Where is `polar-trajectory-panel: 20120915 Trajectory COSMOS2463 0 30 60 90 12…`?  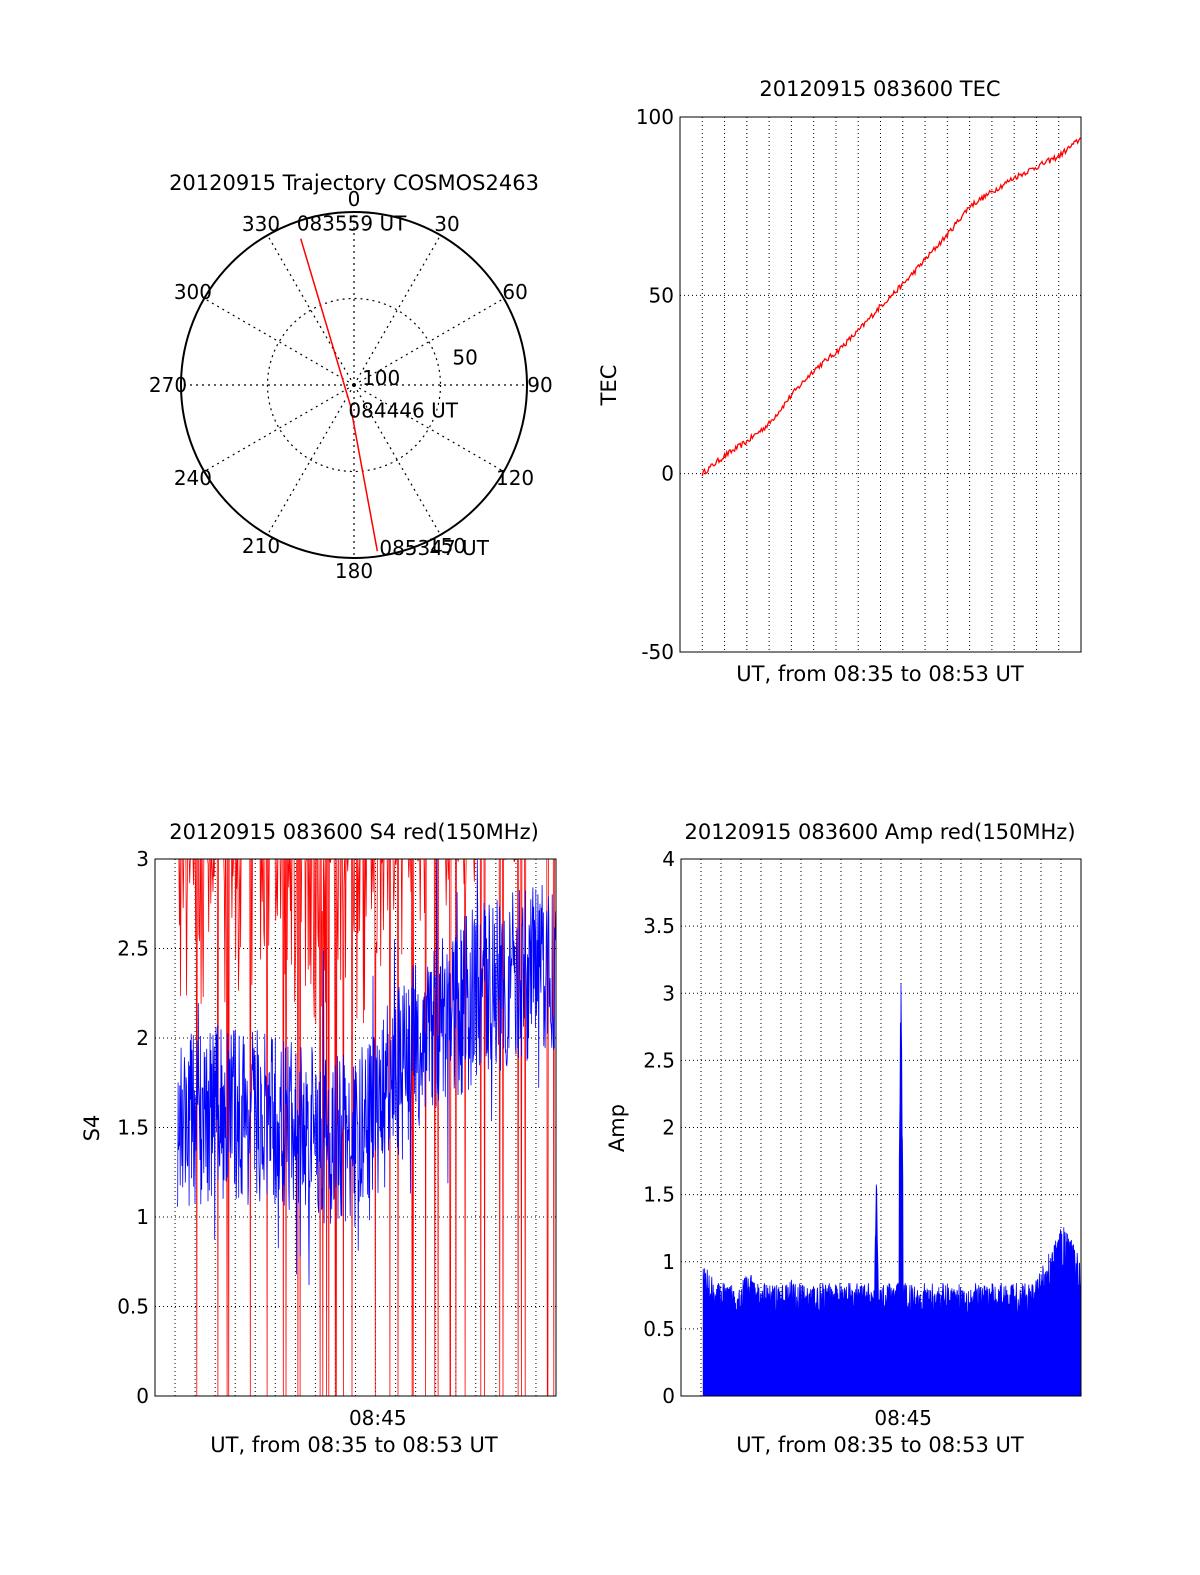 polar-trajectory-panel: 20120915 Trajectory COSMOS2463 0 30 60 90 12… is located at coordinates (351, 377).